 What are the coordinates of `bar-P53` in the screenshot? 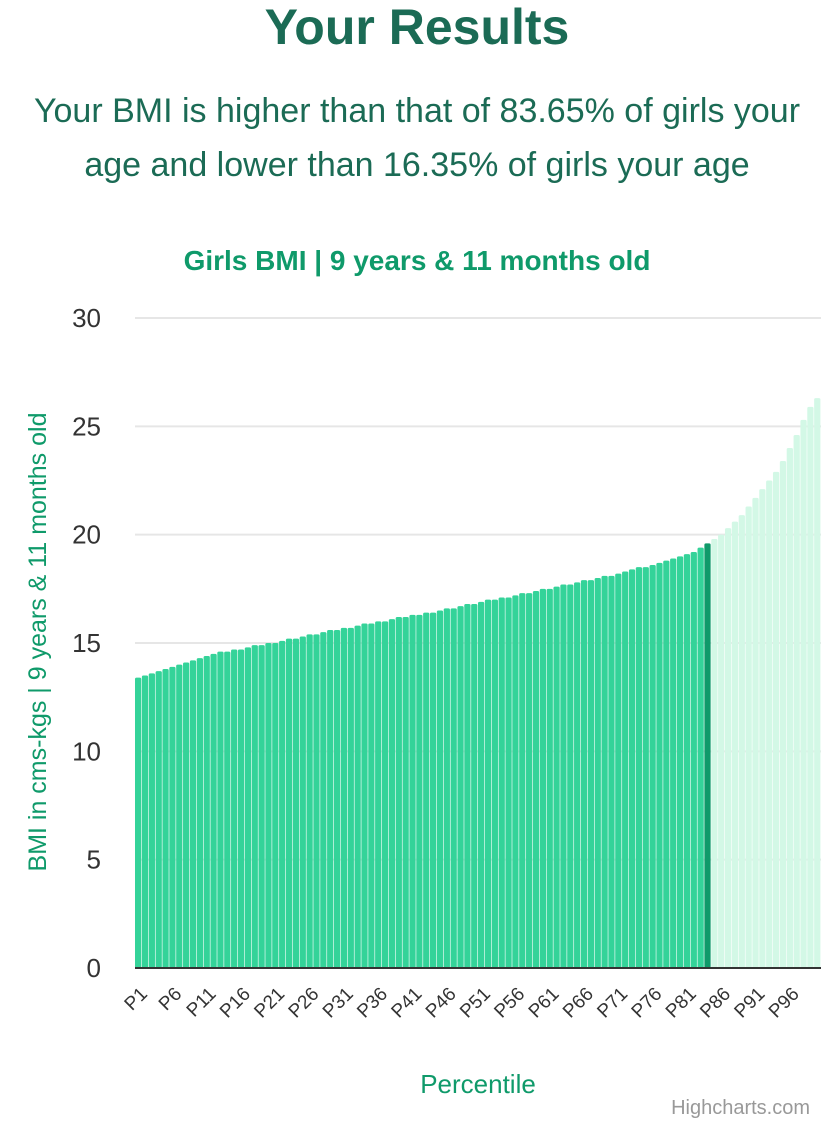 It's located at (494, 783).